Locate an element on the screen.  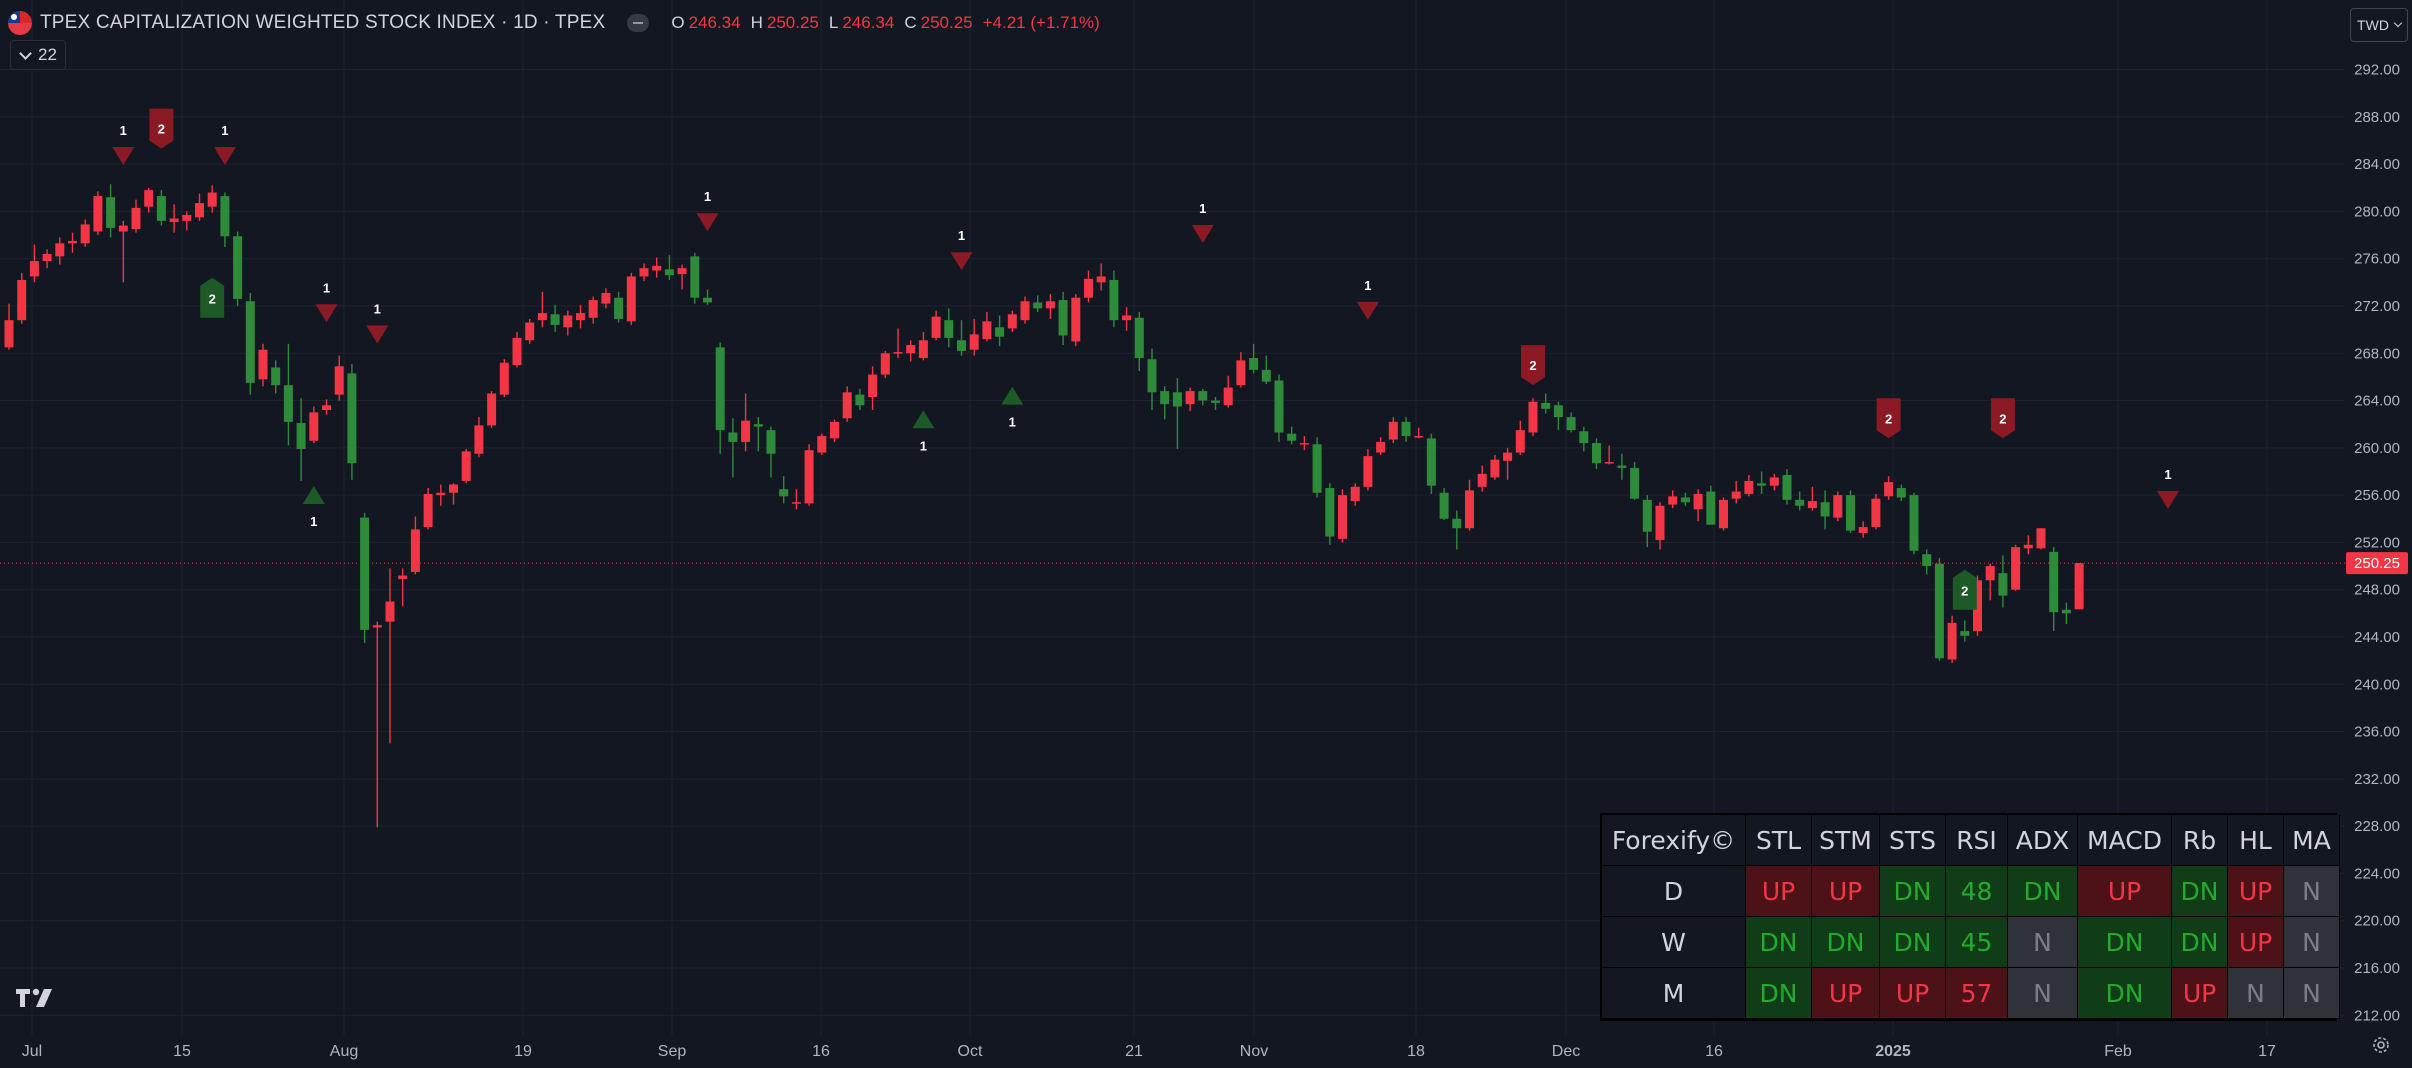
tradingview-logo-icon is located at coordinates (36, 998).